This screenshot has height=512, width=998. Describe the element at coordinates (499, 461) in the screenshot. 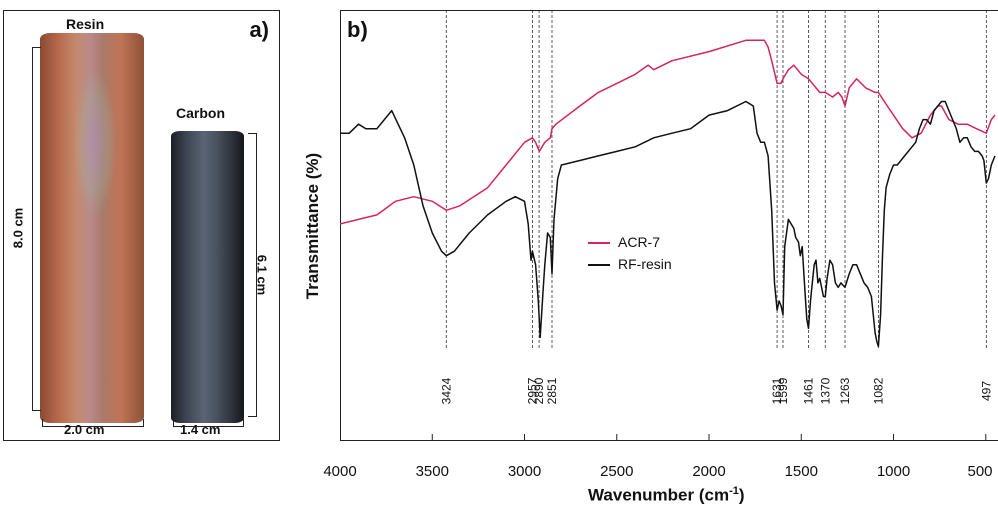

I see `x-tick-labels: 4000 3500 3000 2500 2000 1500 1000 500` at that location.